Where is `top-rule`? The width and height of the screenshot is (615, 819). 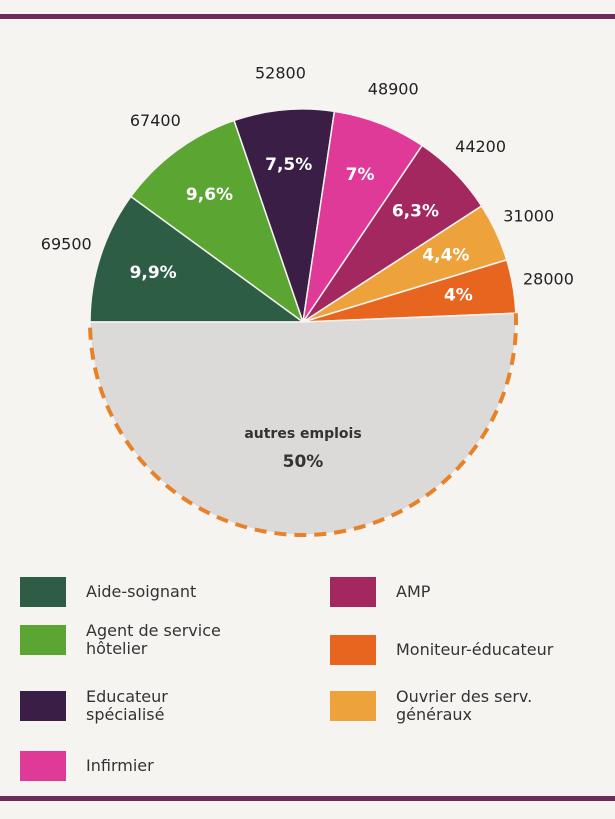 top-rule is located at coordinates (307, 16).